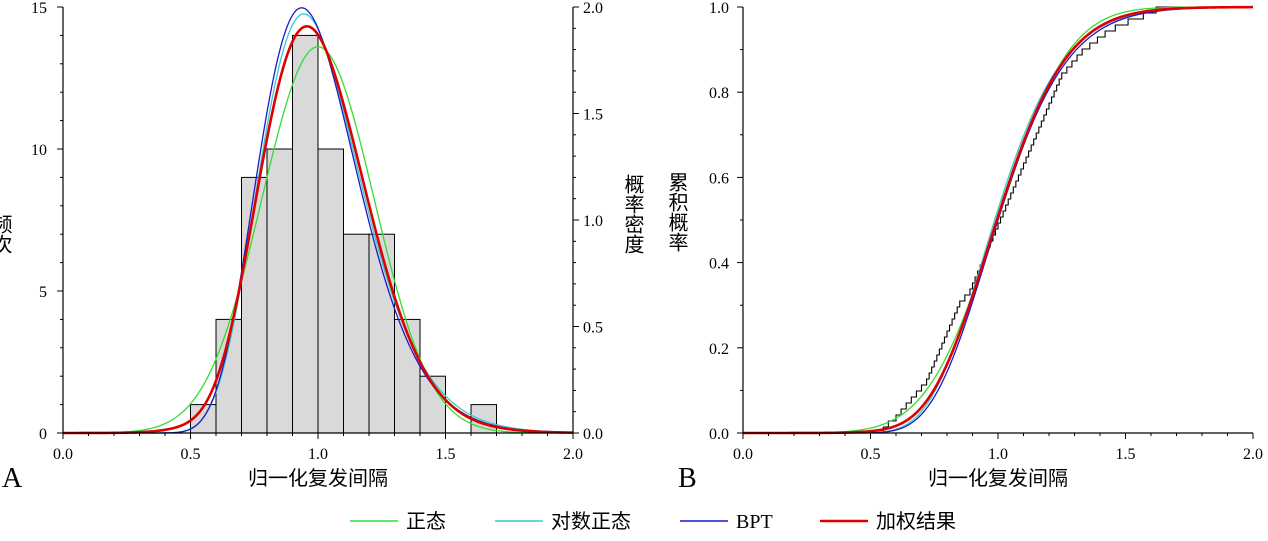 The image size is (1268, 541). What do you see at coordinates (719, 264) in the screenshot?
I see `panel-b-y-tick-label: 0.4` at bounding box center [719, 264].